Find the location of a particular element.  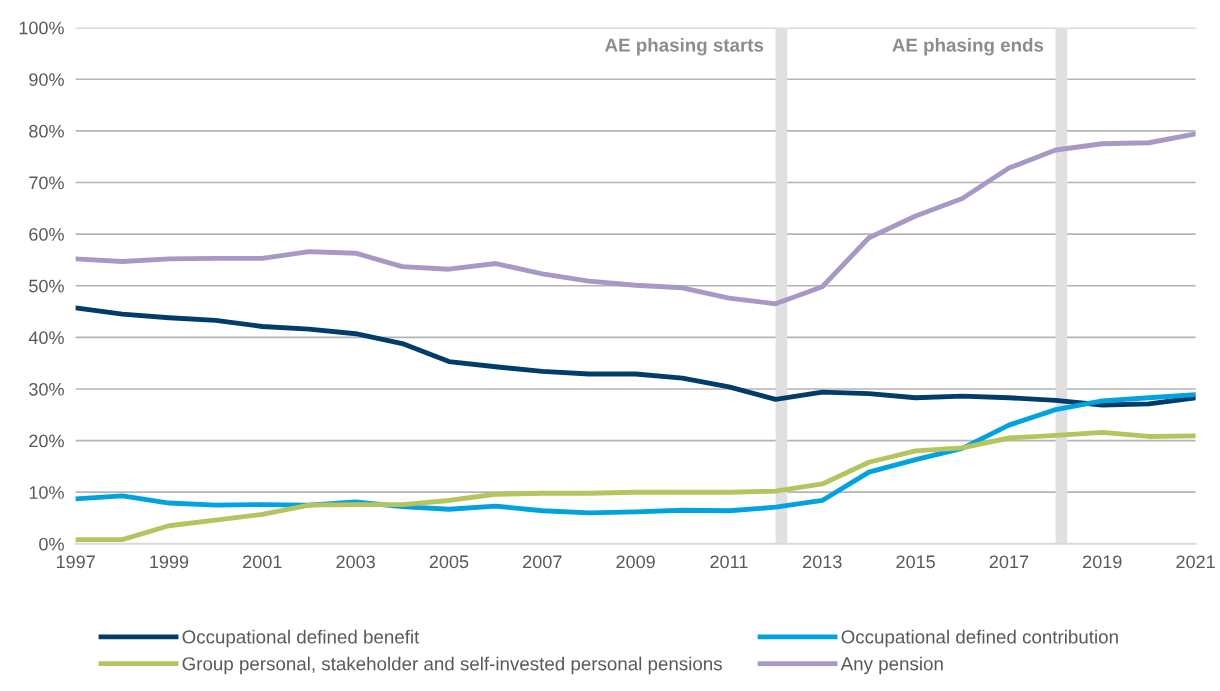

y-tick-label: 10% is located at coordinates (46, 492).